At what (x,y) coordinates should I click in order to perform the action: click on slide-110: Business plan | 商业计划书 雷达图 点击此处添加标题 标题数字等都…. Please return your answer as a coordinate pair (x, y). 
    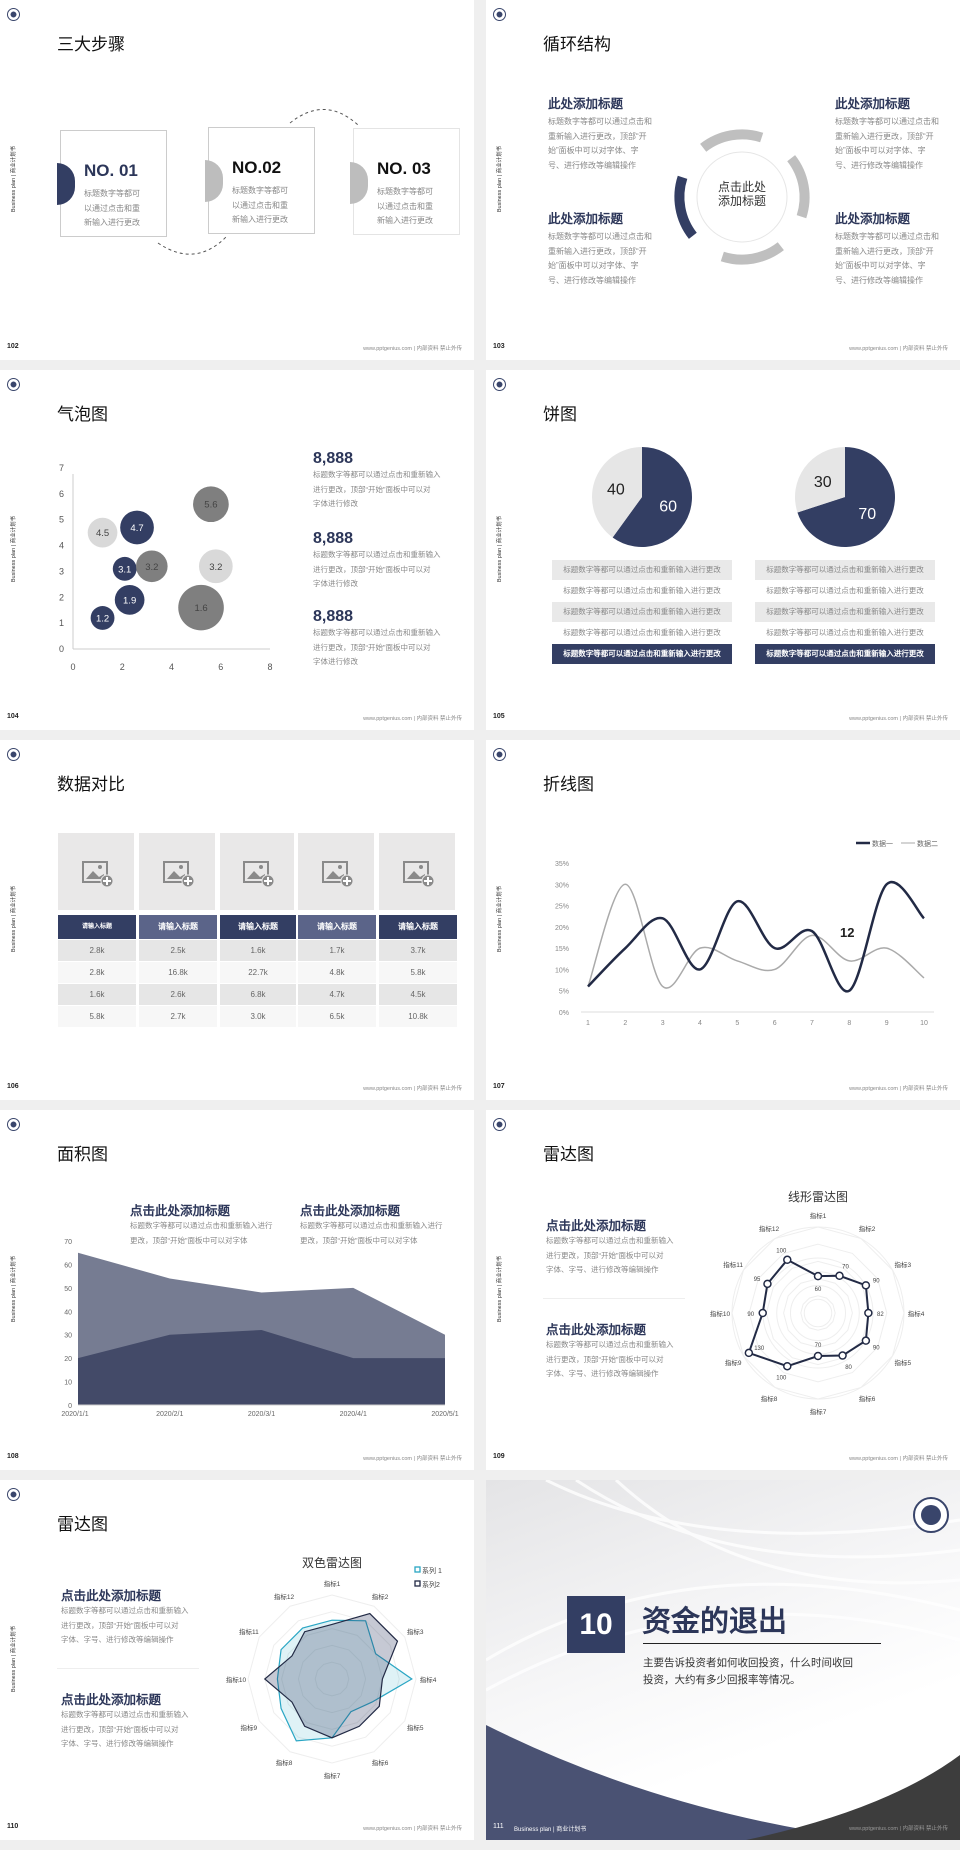
    Looking at the image, I should click on (237, 1660).